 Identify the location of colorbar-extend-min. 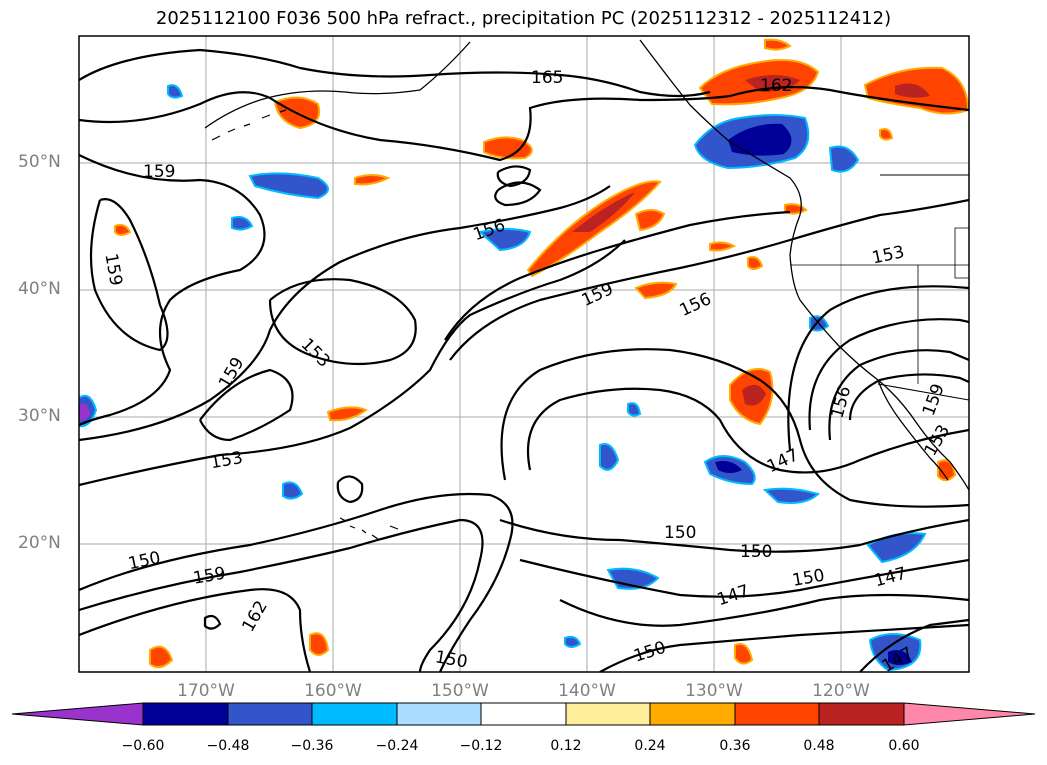
(77, 714).